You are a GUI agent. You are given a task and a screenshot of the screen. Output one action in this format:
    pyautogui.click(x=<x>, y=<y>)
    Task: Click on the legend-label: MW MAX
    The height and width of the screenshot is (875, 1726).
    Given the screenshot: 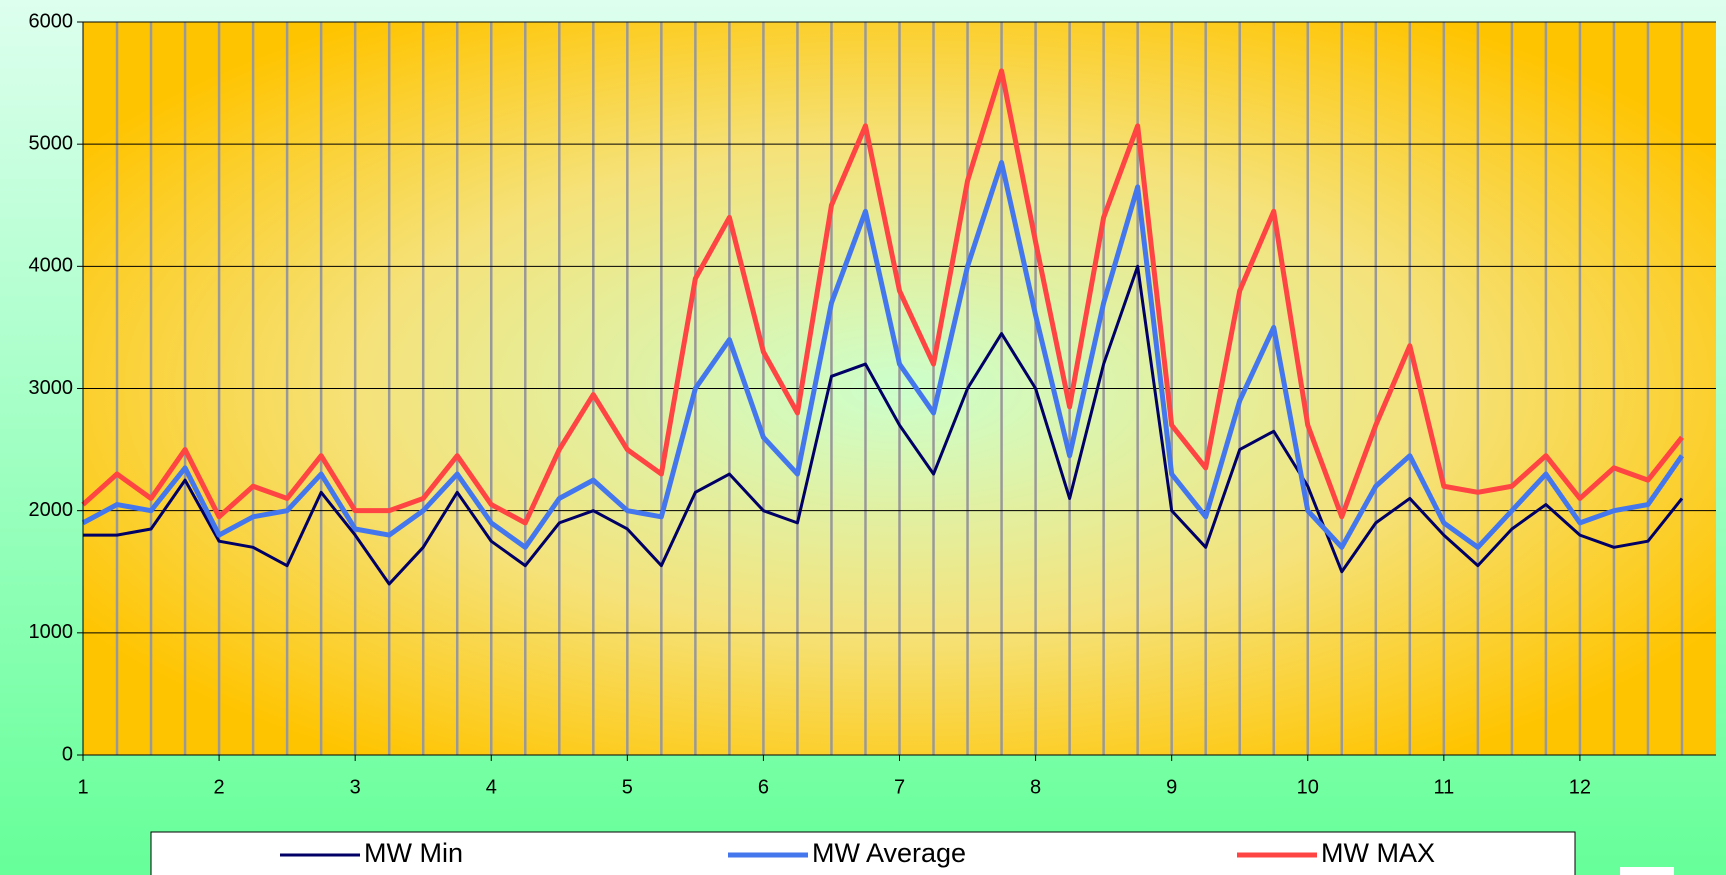 What is the action you would take?
    pyautogui.click(x=1378, y=853)
    